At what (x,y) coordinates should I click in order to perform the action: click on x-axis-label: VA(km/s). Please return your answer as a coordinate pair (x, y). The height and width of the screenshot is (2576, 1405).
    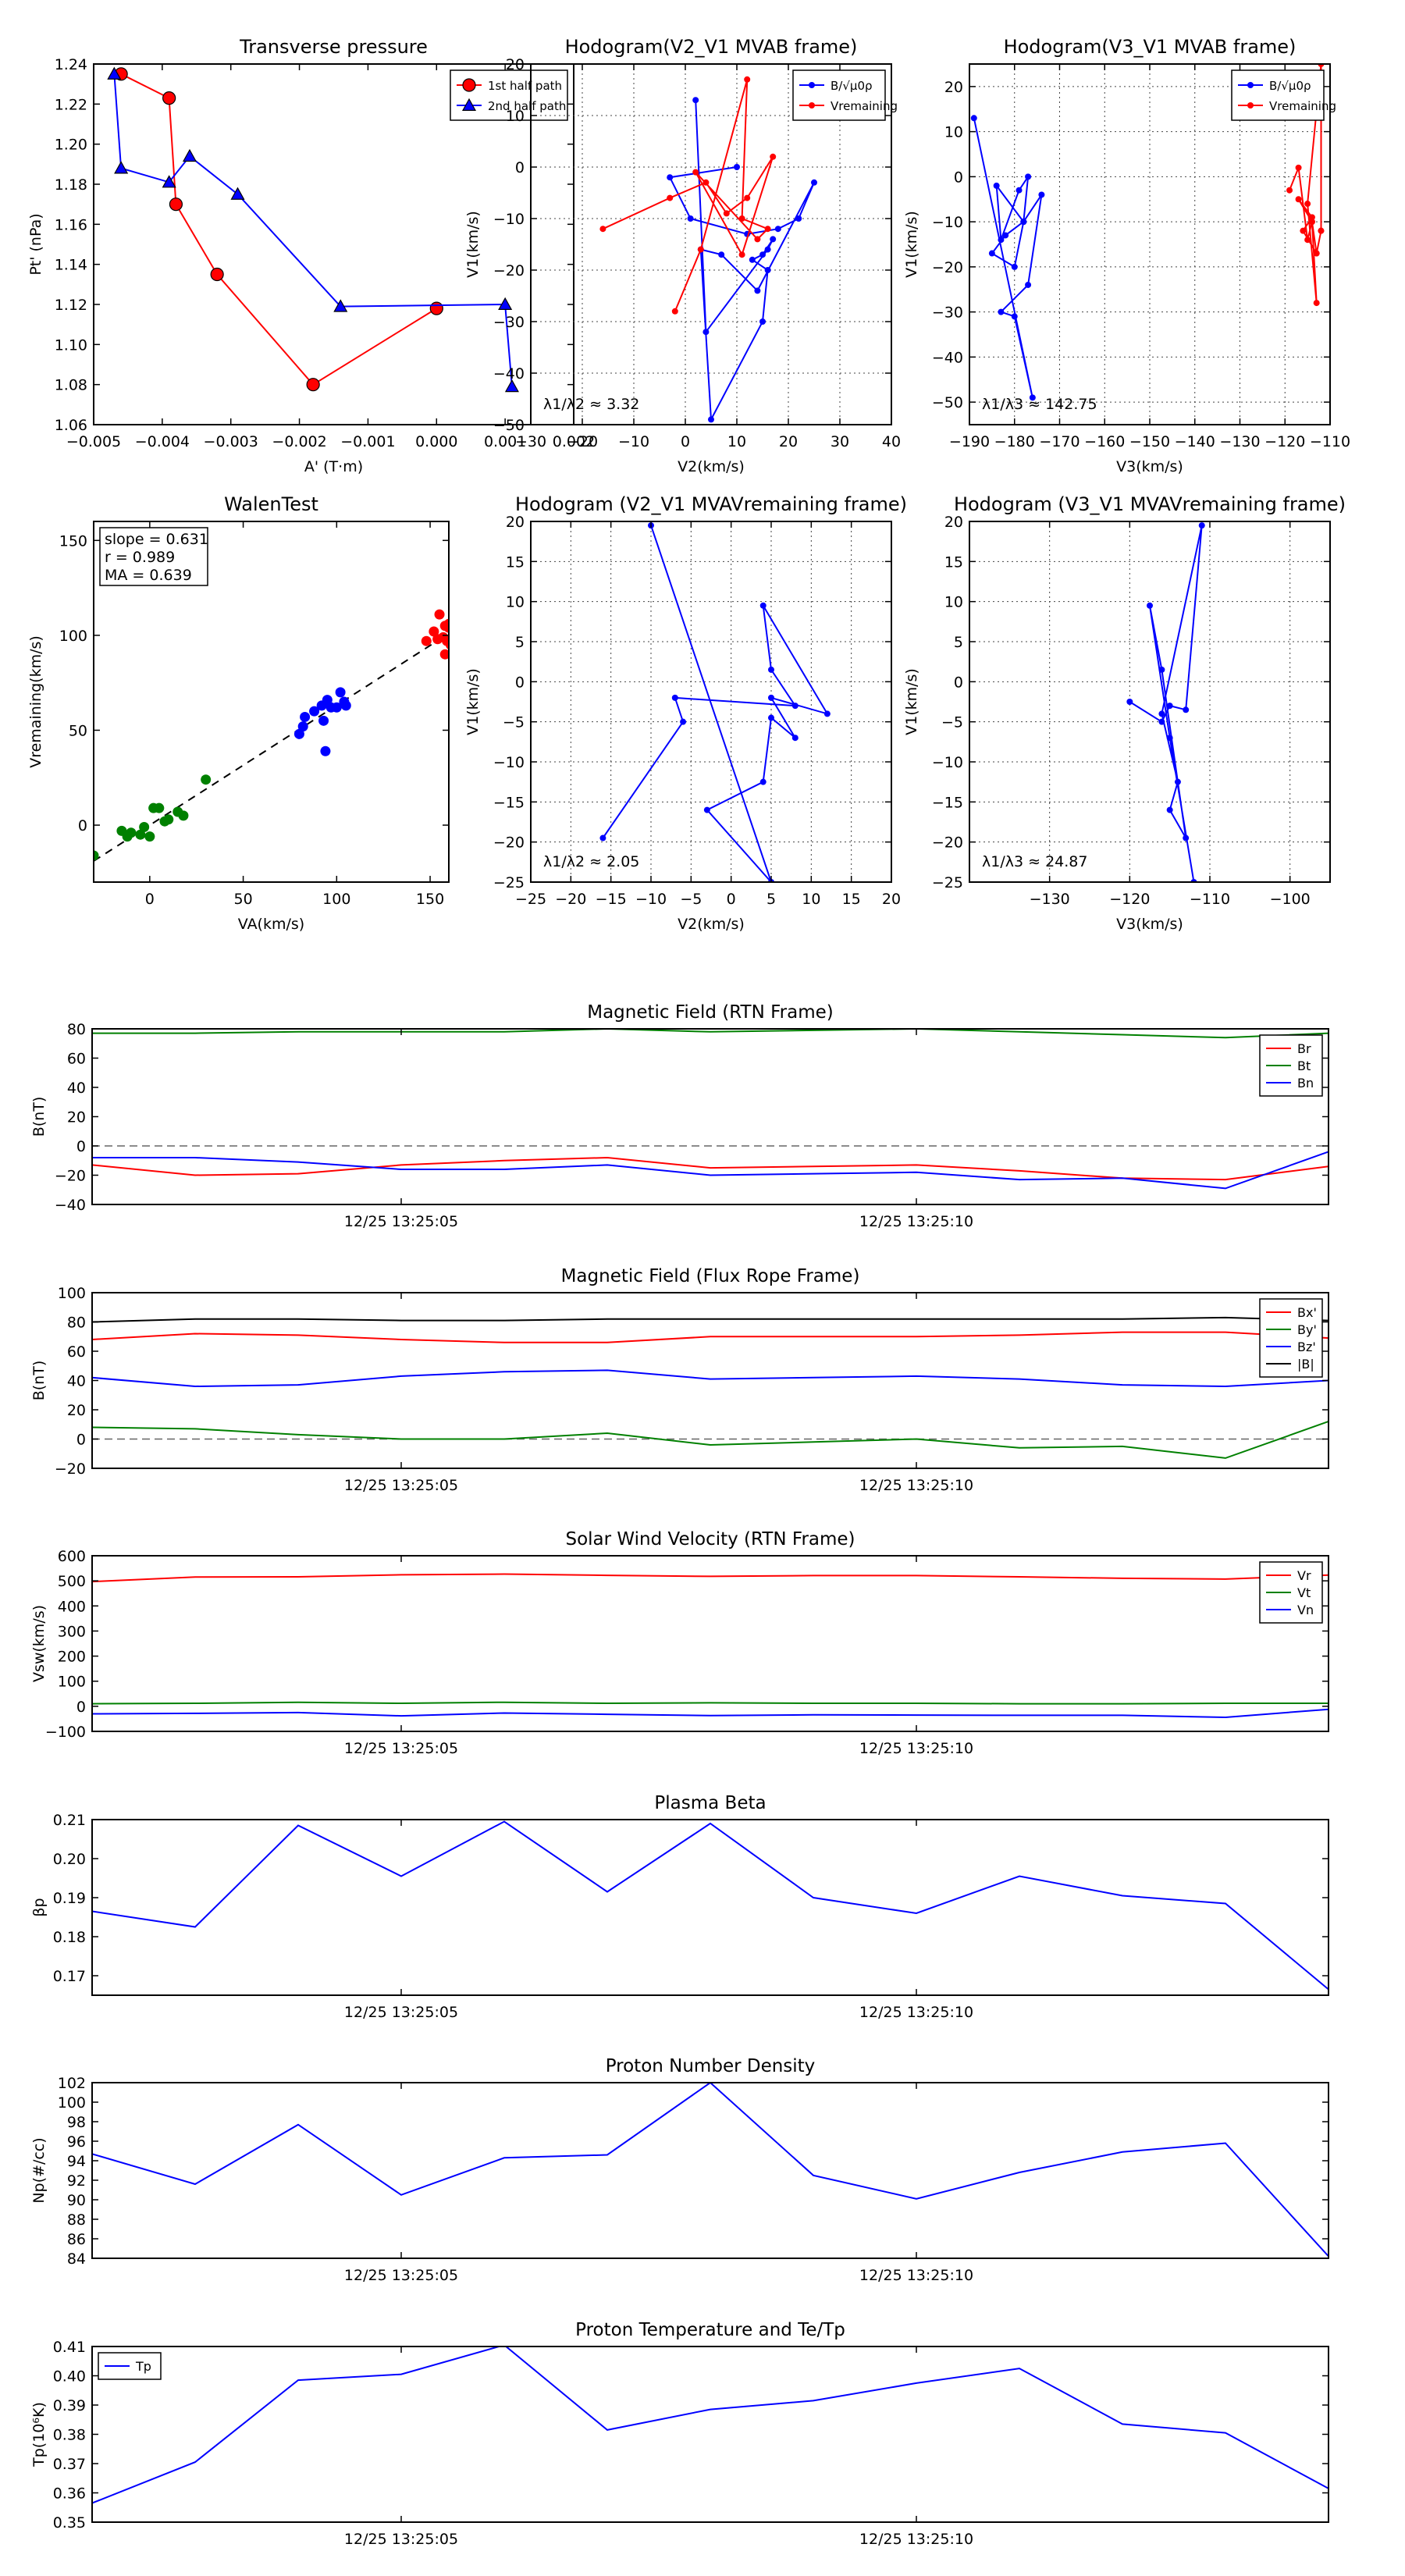
    Looking at the image, I should click on (271, 924).